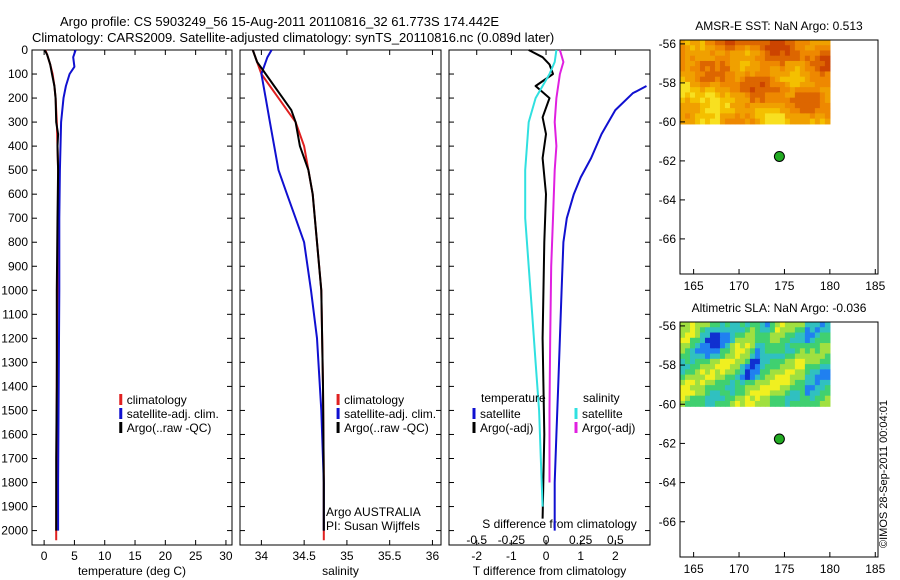  What do you see at coordinates (694, 569) in the screenshot?
I see `sla-xtick-label: 165` at bounding box center [694, 569].